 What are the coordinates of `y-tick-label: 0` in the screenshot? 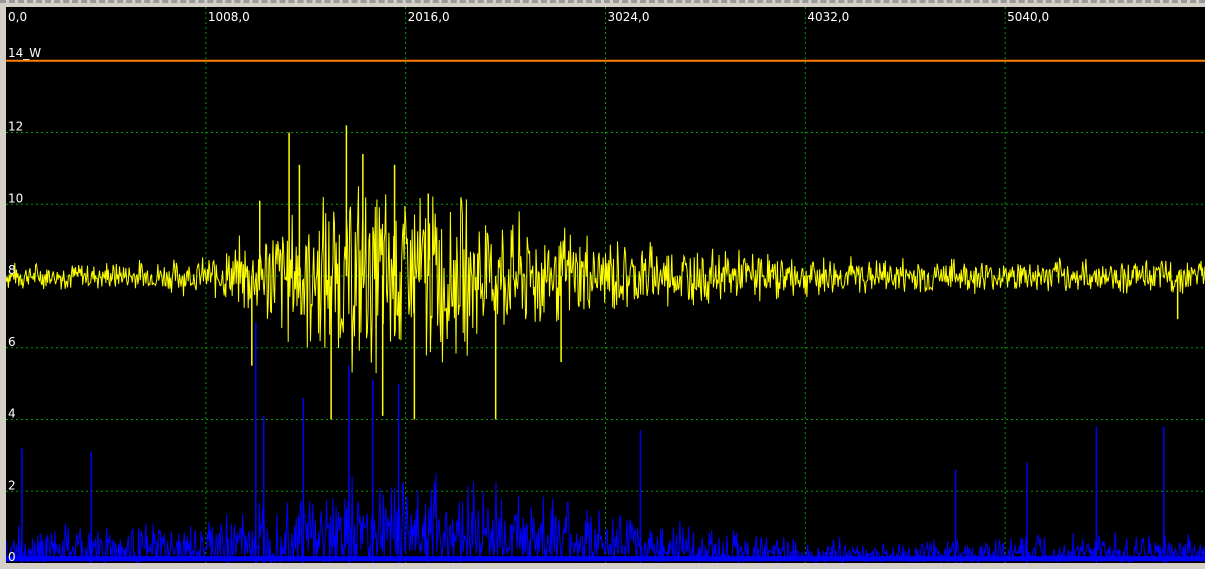 It's located at (12, 556).